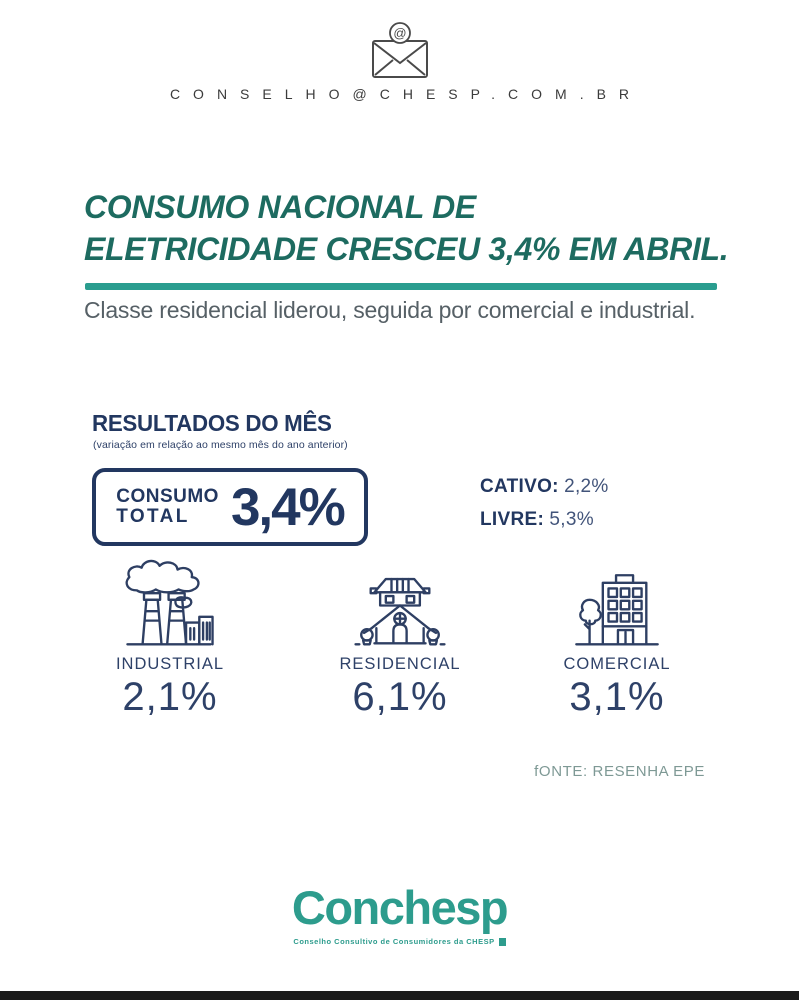  I want to click on headline-line1: CONSUMO NACIONAL DE, so click(280, 207).